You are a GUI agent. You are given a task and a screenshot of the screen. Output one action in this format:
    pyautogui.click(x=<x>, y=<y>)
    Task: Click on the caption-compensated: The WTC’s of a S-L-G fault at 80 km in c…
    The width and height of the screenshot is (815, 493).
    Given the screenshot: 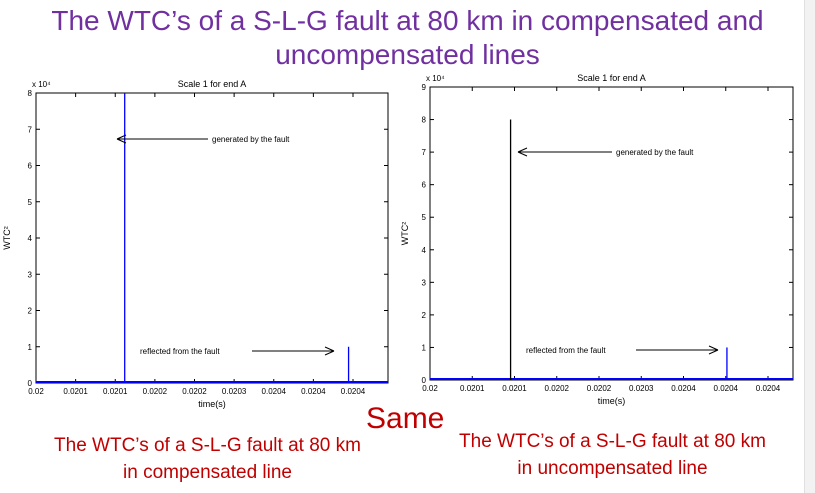 What is the action you would take?
    pyautogui.click(x=207, y=459)
    